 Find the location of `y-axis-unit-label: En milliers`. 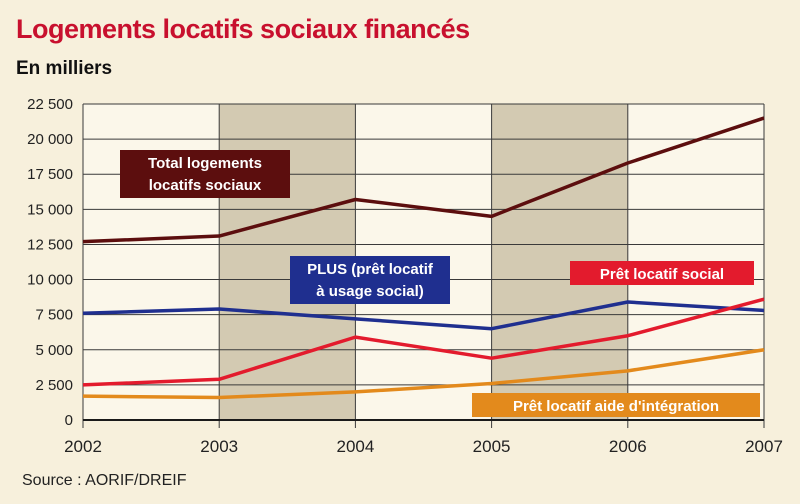

y-axis-unit-label: En milliers is located at coordinates (64, 68).